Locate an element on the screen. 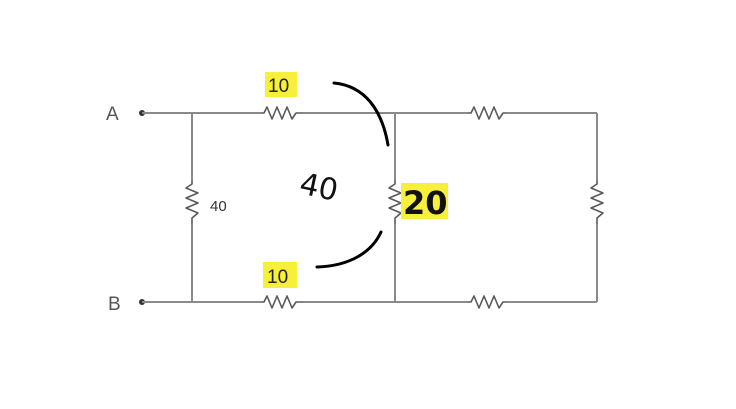 The image size is (736, 409). annotation-arc-bottom is located at coordinates (349, 249).